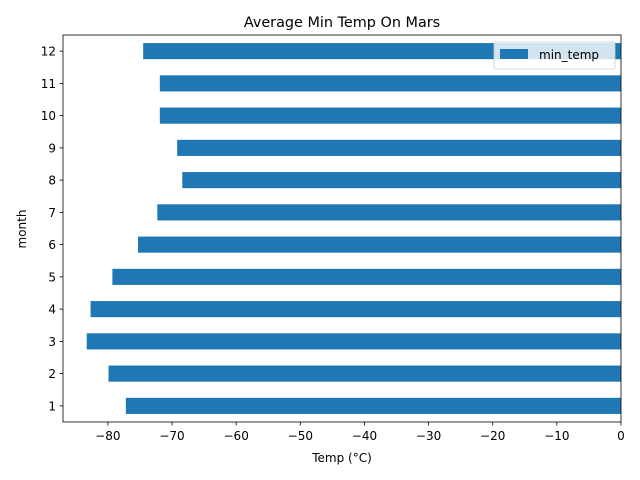  What do you see at coordinates (48, 116) in the screenshot?
I see `y-tick-label: 10` at bounding box center [48, 116].